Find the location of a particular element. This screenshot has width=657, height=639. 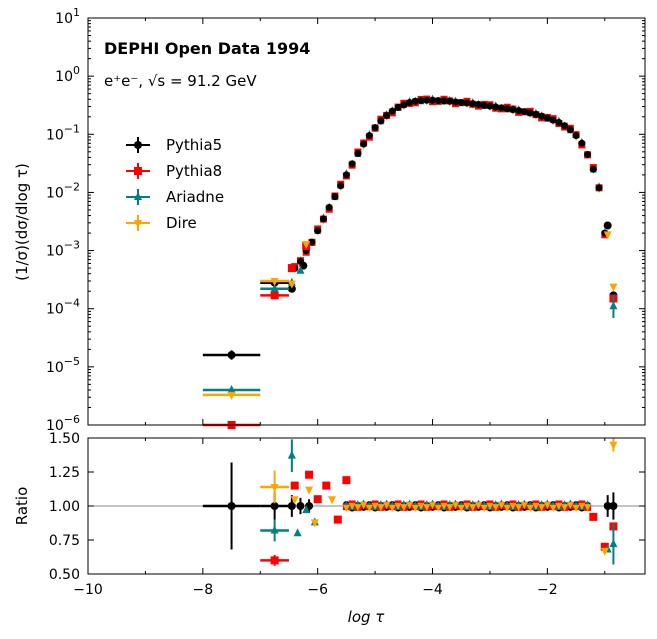

y-tick-label: 10⁰ is located at coordinates (67, 74).